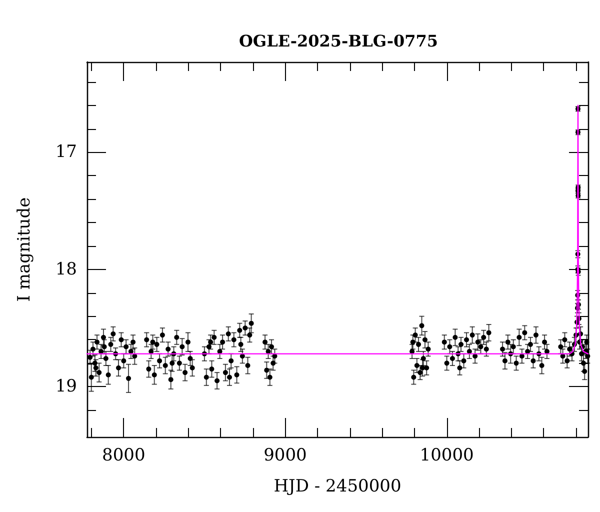  I want to click on y-axis-title: I magnitude, so click(24, 249).